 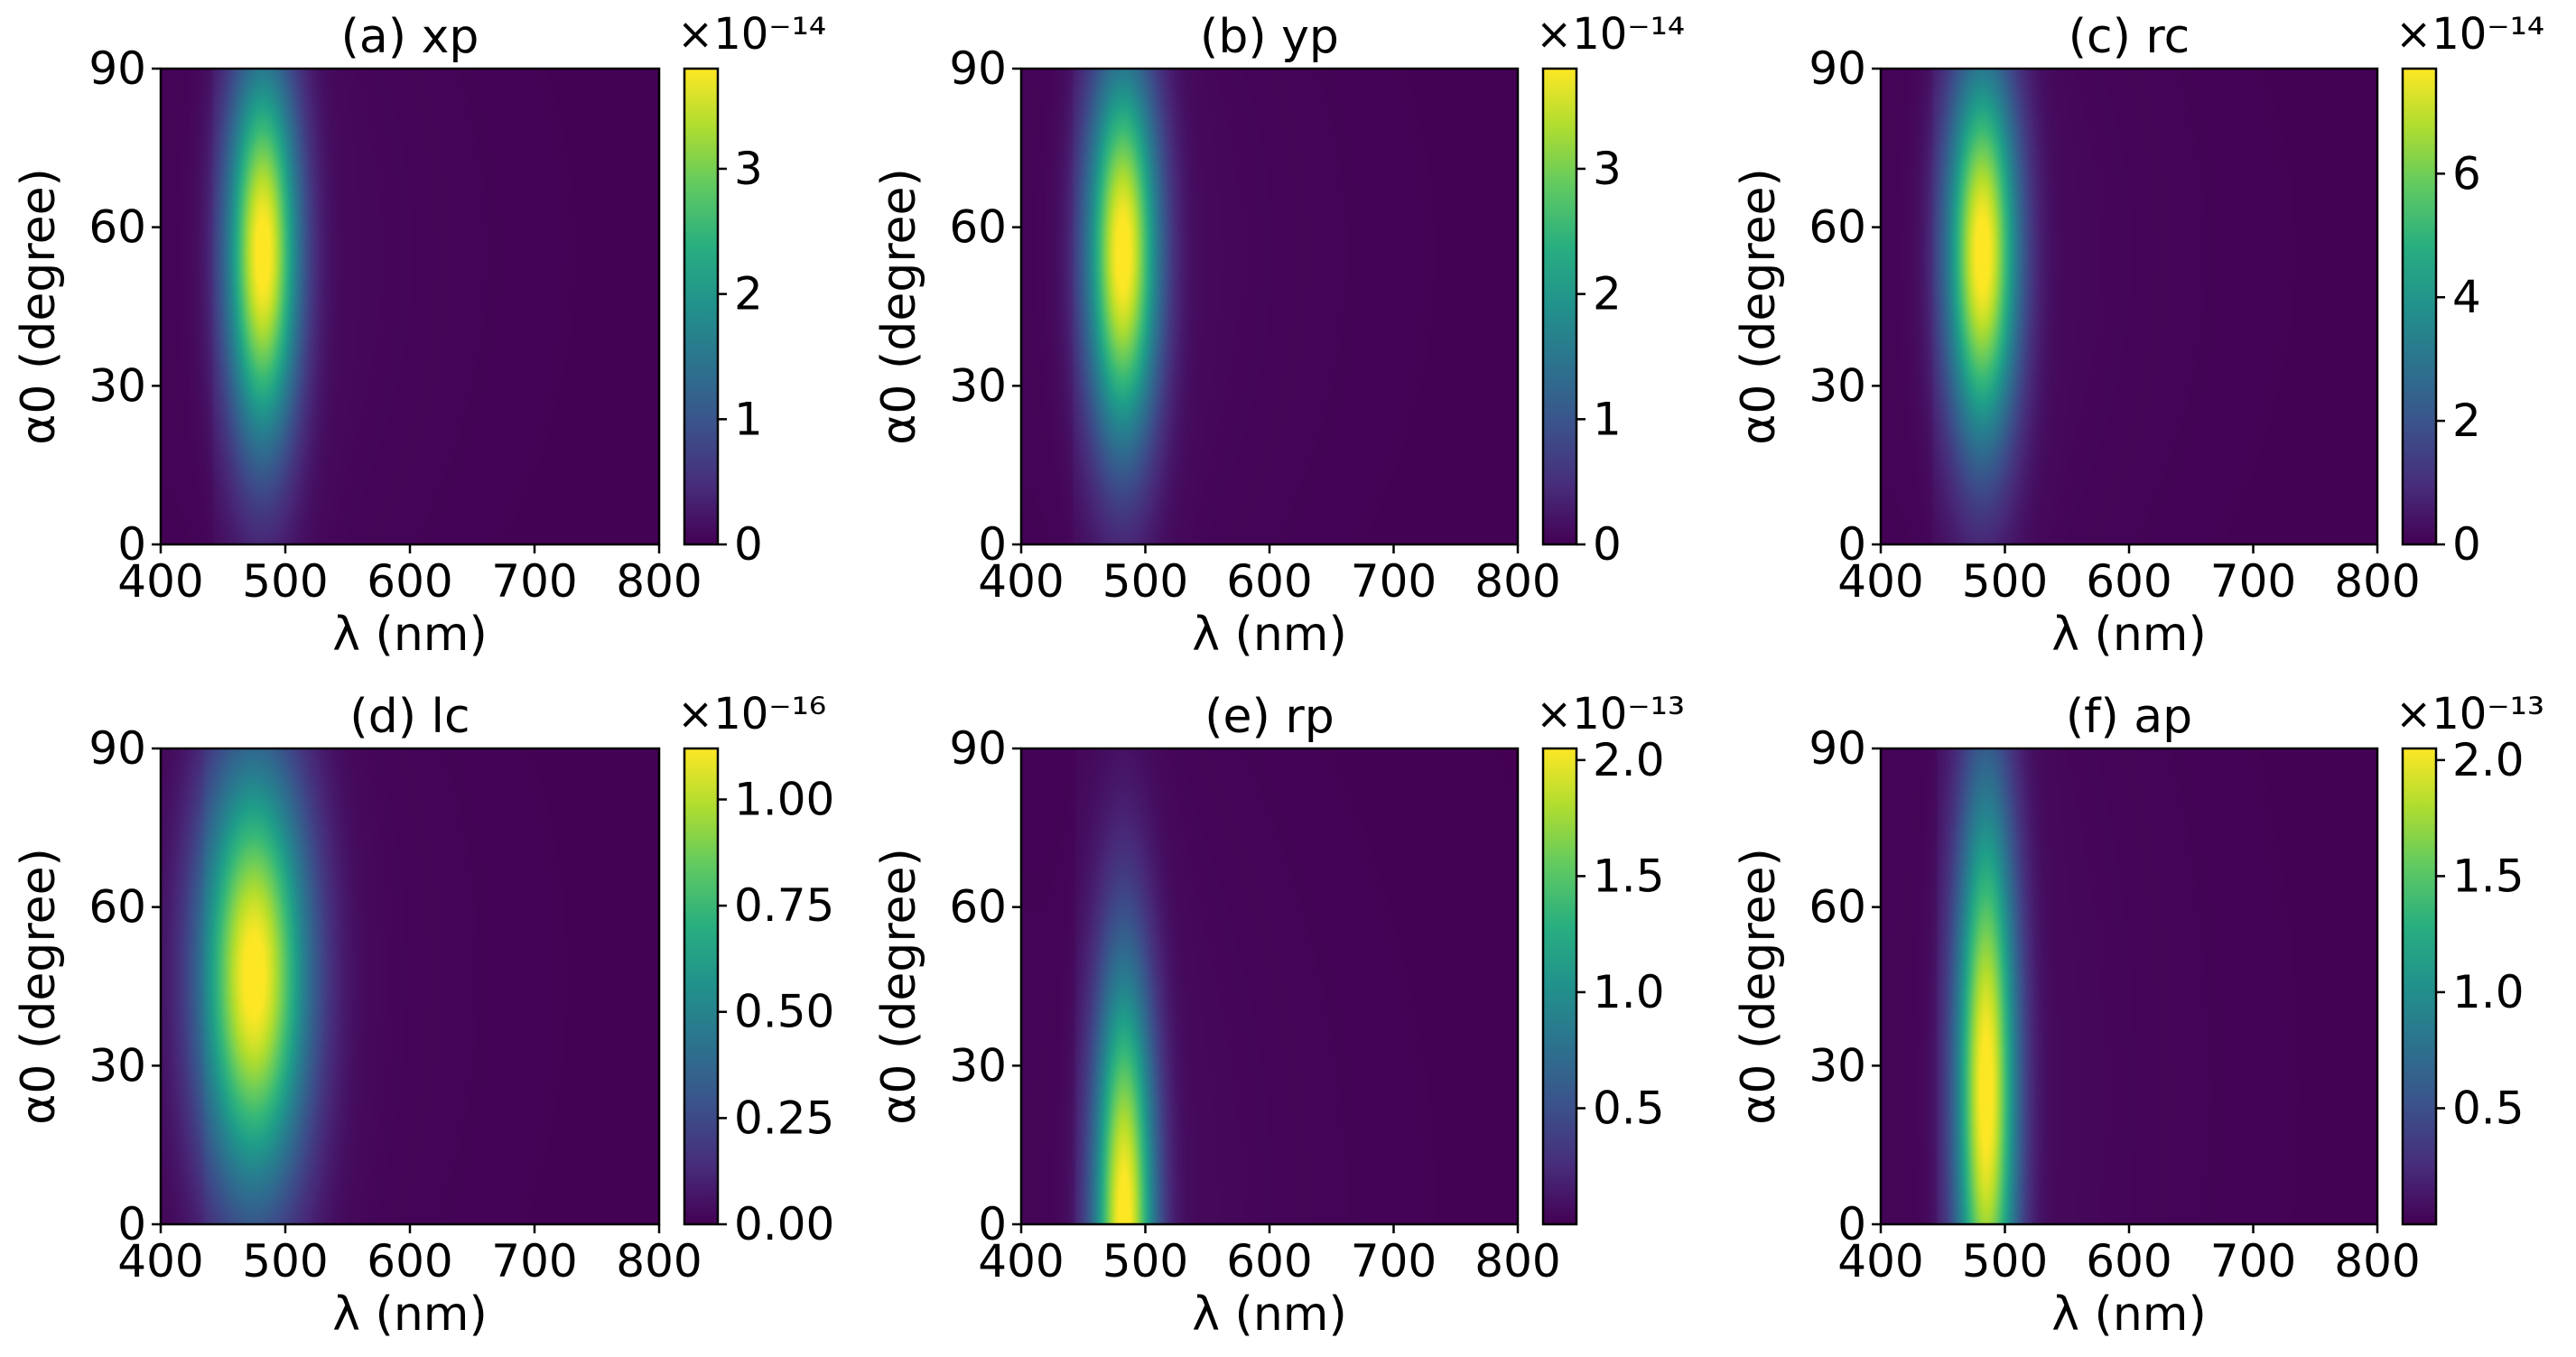 I want to click on colorbar-tick-label: 0.75, so click(x=784, y=905).